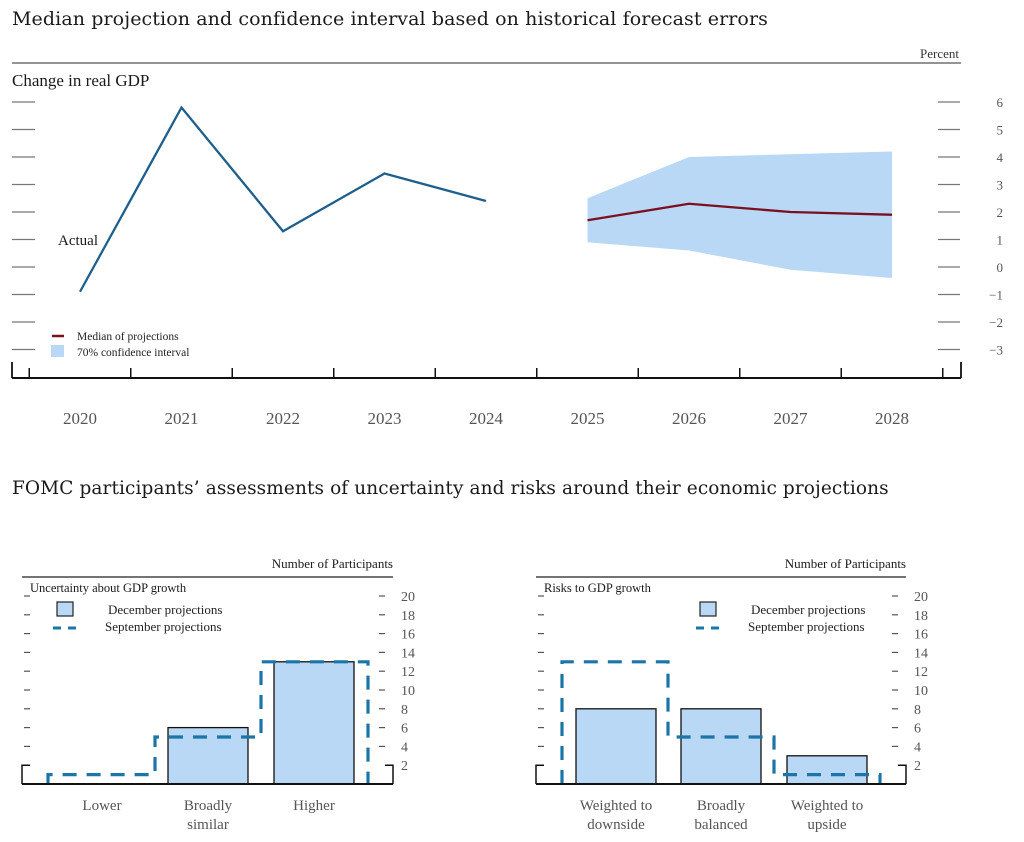 The image size is (1024, 842). Describe the element at coordinates (996, 295) in the screenshot. I see `y-tick-label: −1` at that location.